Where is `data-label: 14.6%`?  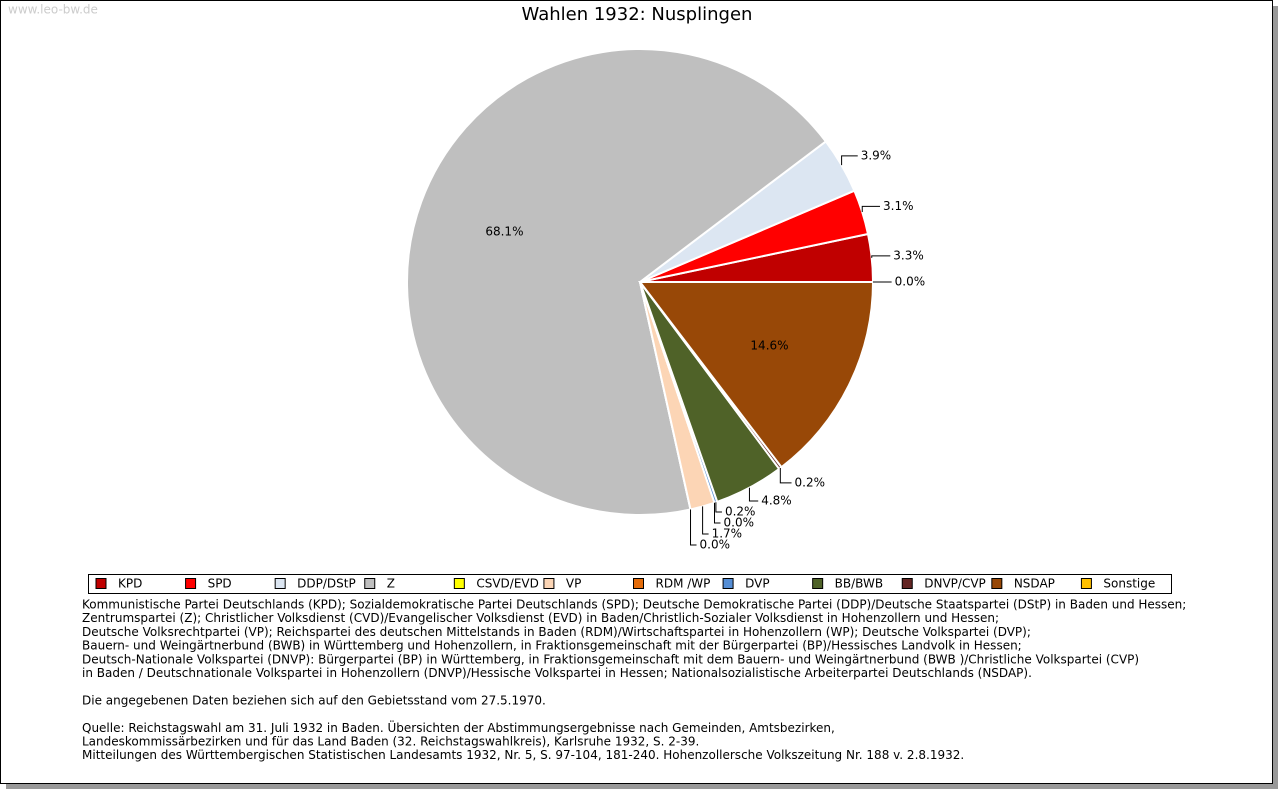
data-label: 14.6% is located at coordinates (769, 346).